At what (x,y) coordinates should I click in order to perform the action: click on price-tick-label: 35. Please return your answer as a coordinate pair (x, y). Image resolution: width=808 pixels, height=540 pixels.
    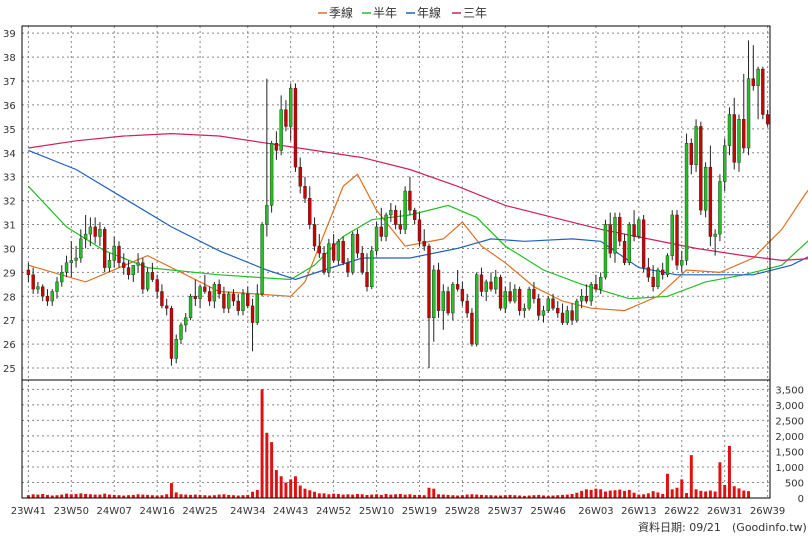
    Looking at the image, I should click on (9, 130).